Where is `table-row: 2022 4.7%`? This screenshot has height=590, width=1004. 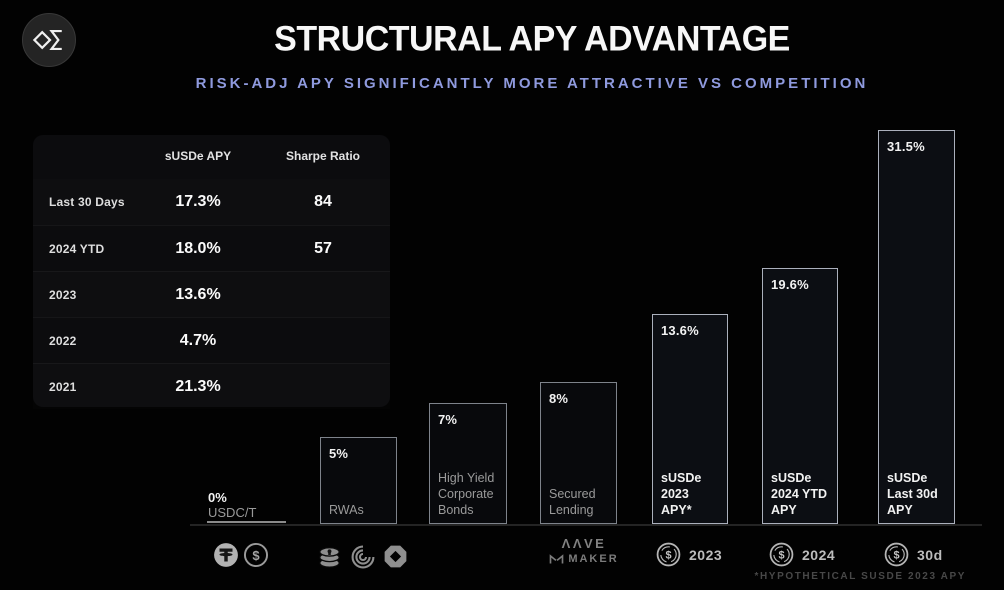
table-row: 2022 4.7% is located at coordinates (211, 340).